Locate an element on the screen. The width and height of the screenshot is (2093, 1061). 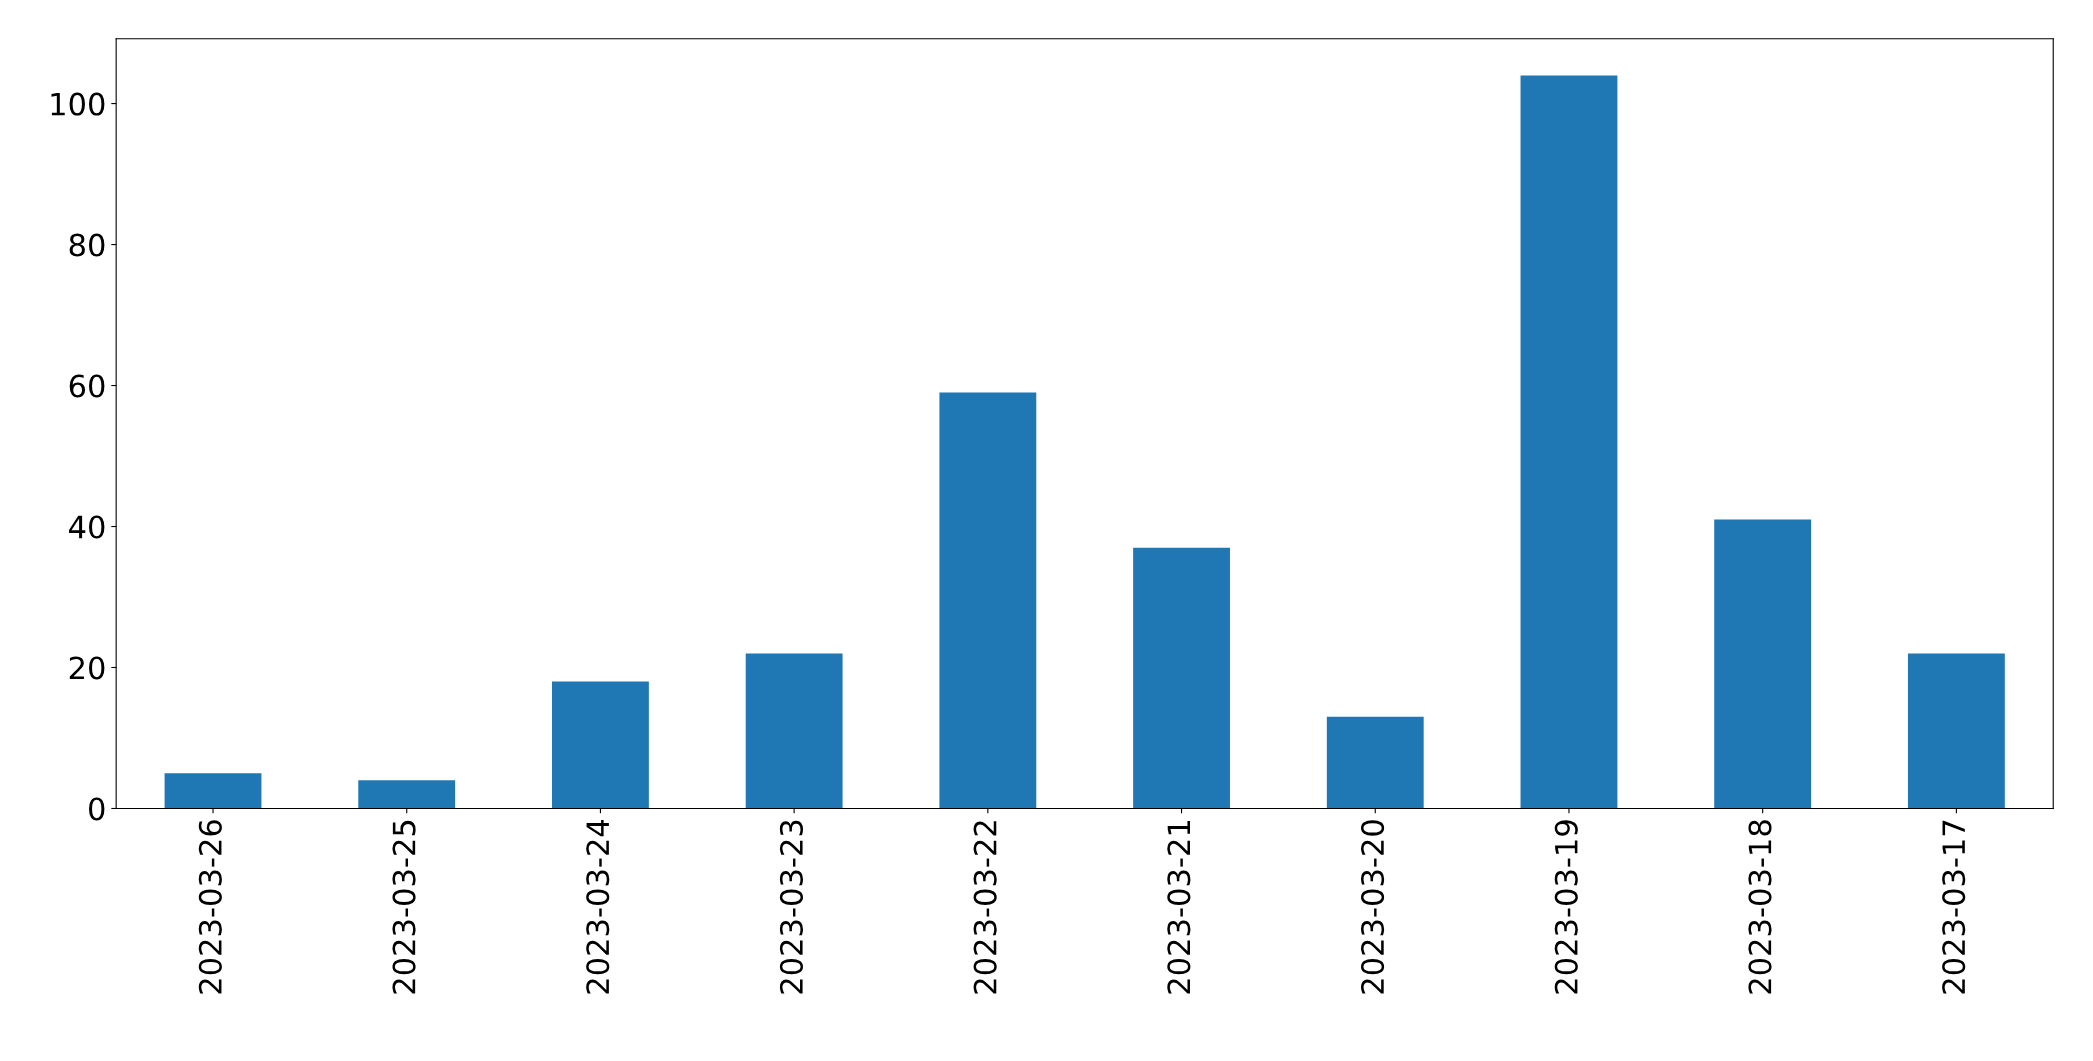
x-tick-label: 2023-03-25 is located at coordinates (404, 907).